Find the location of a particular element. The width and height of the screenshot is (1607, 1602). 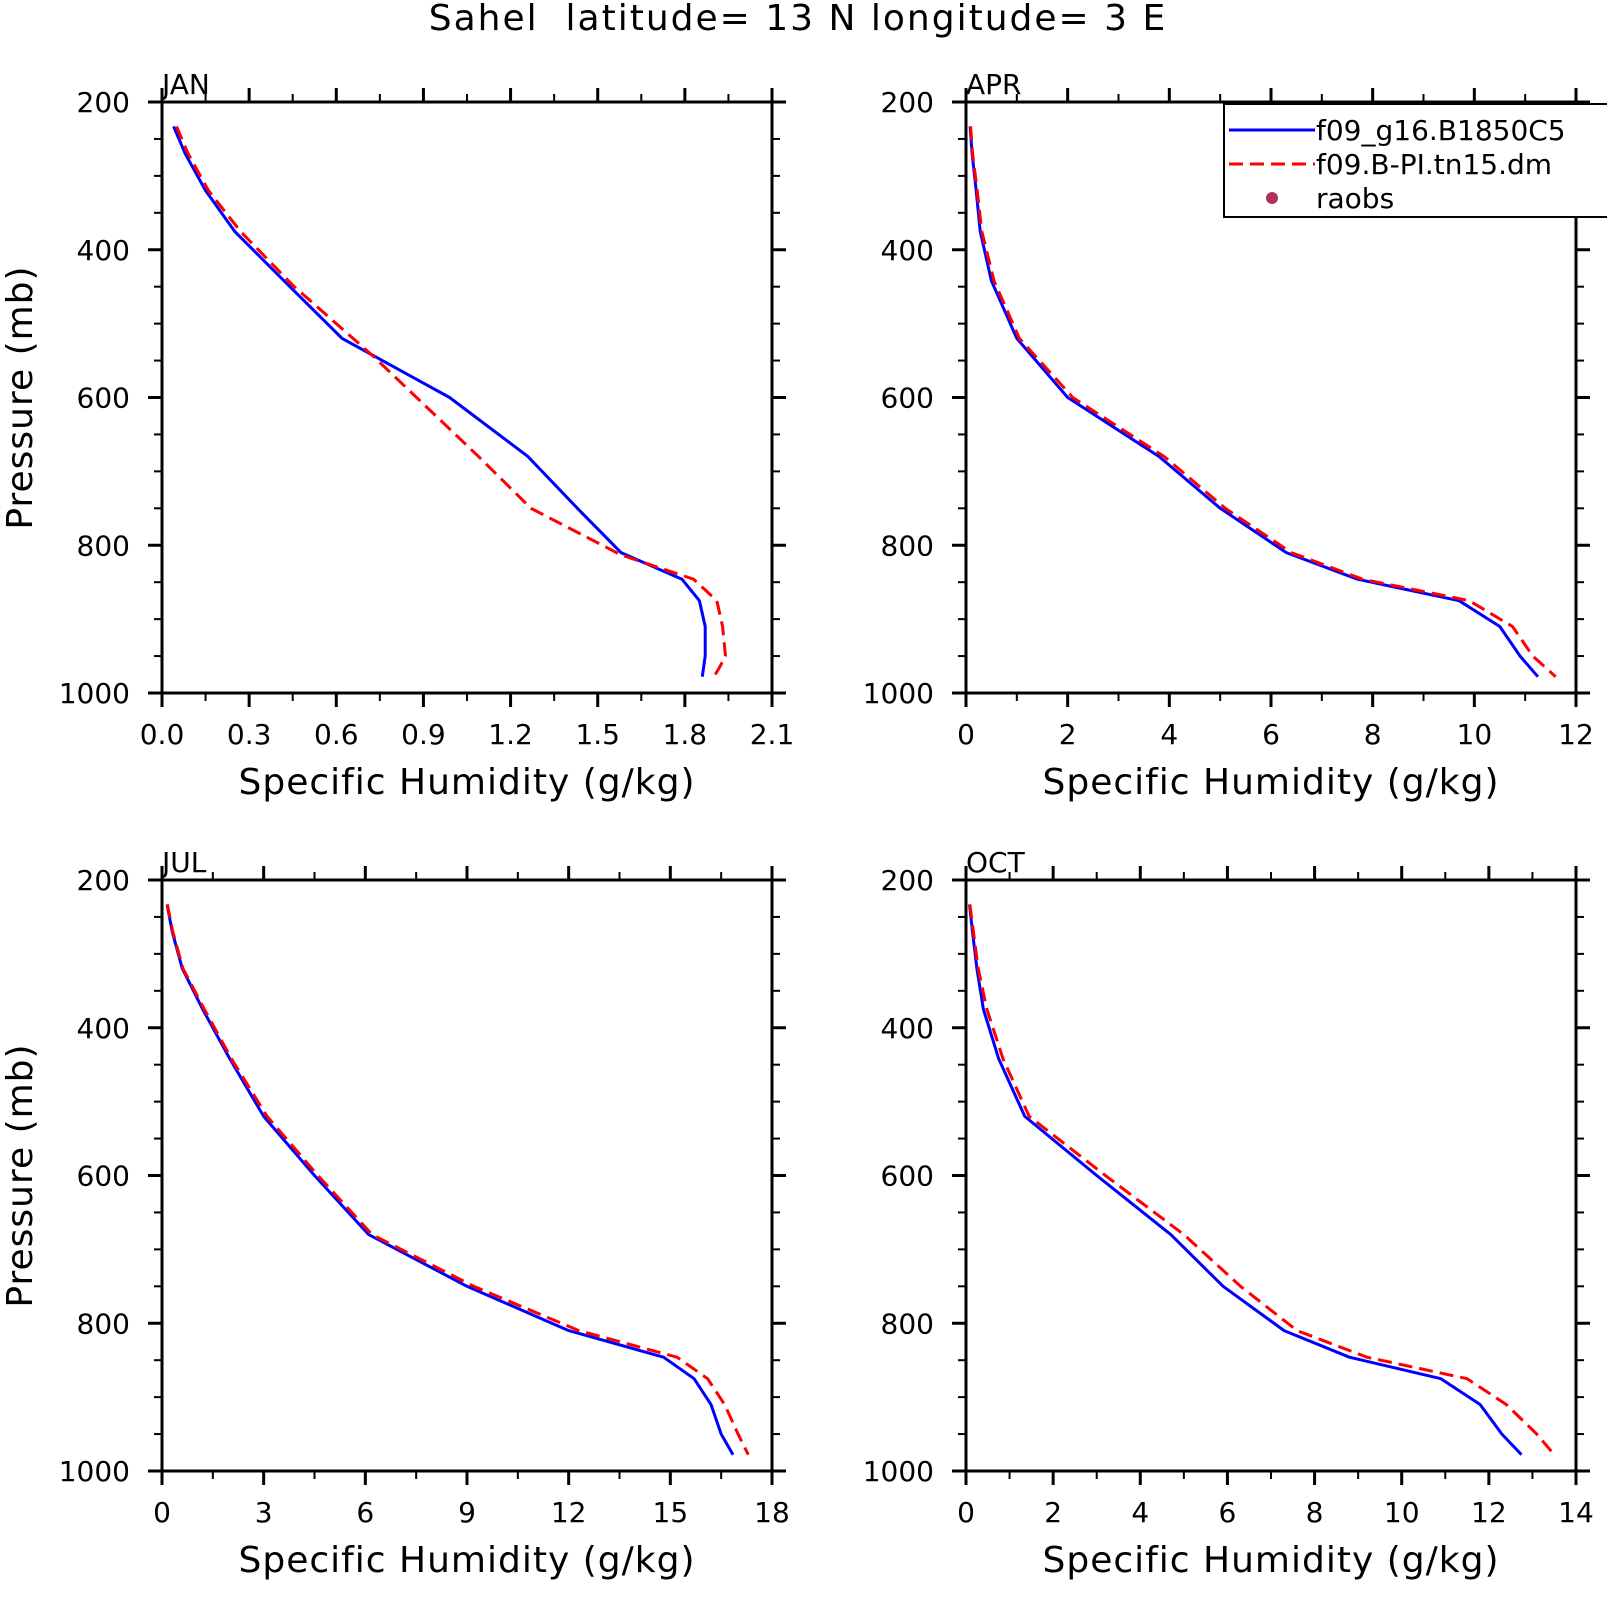

series-line-f09-bpi-jul is located at coordinates (457, 1180).